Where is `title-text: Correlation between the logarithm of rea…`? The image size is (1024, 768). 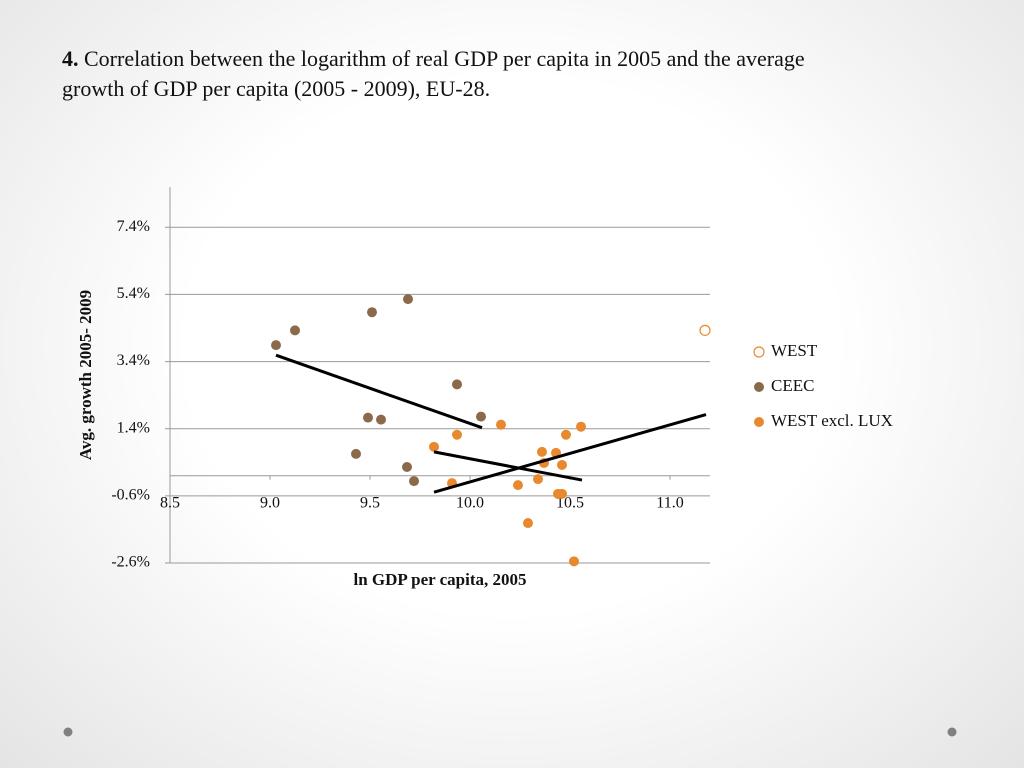
title-text: Correlation between the logarithm of rea… is located at coordinates (433, 73).